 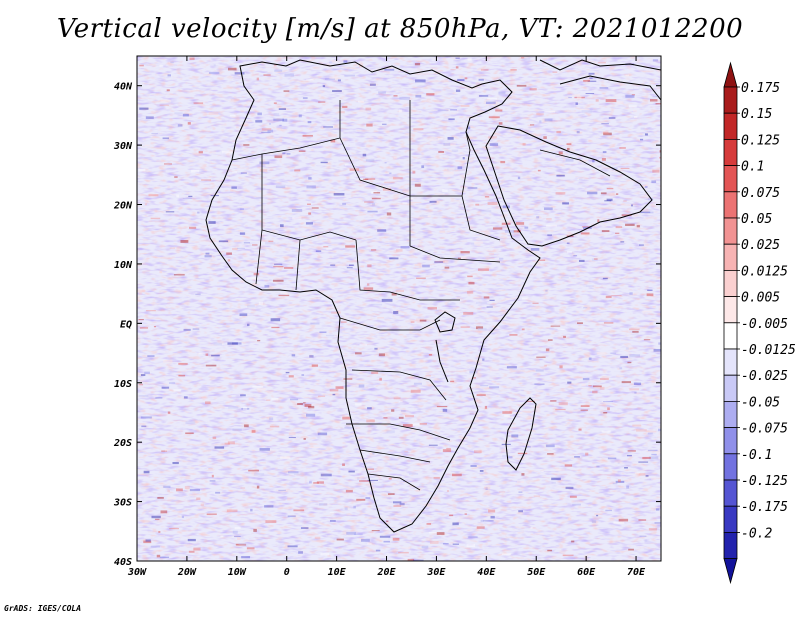 I want to click on credit-label: GrADS: IGES/COLA, so click(x=43, y=608).